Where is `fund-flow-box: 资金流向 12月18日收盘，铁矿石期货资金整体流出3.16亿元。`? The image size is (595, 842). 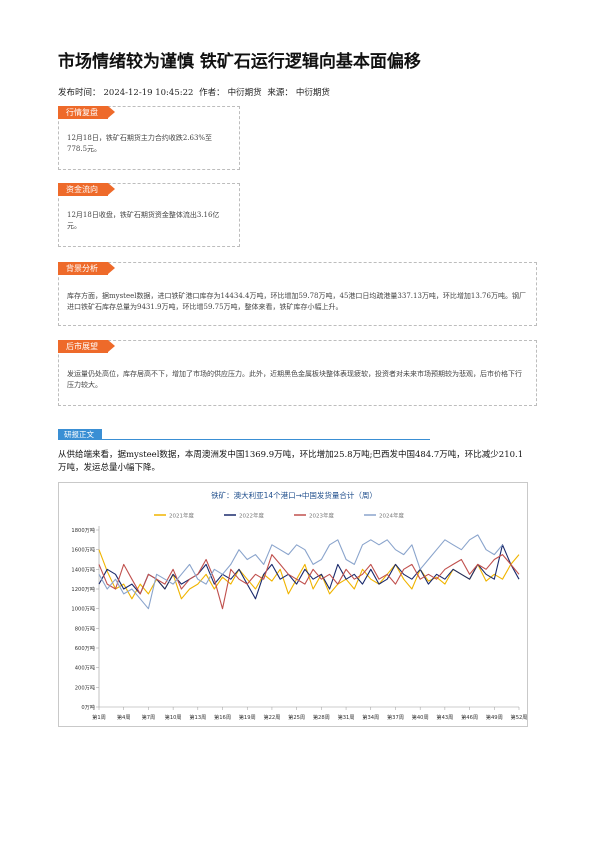 fund-flow-box: 资金流向 12月18日收盘，铁矿石期货资金整体流出3.16亿元。 is located at coordinates (149, 215).